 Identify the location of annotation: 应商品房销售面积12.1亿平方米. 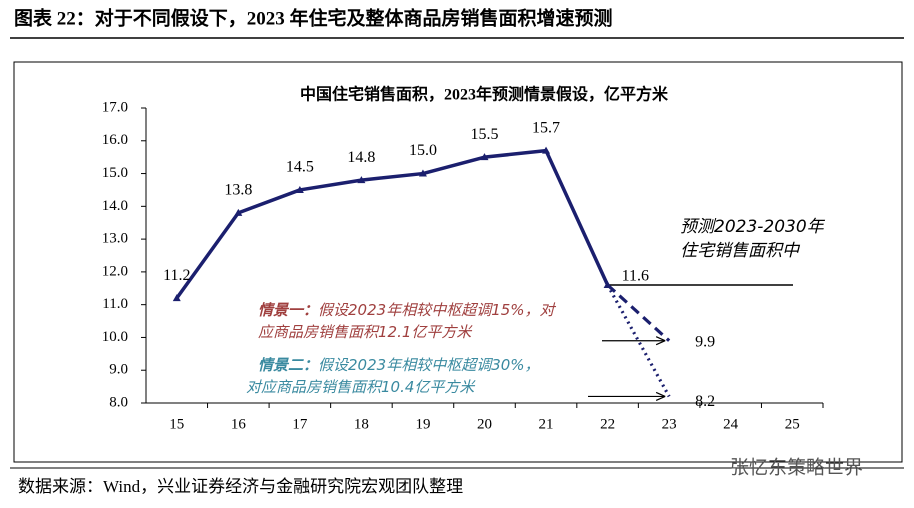
(365, 332).